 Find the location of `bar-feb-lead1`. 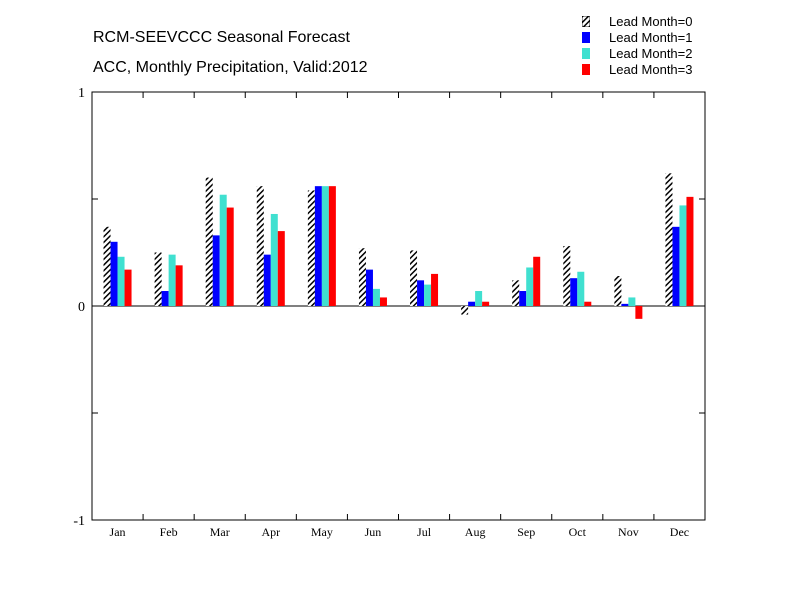

bar-feb-lead1 is located at coordinates (165, 298).